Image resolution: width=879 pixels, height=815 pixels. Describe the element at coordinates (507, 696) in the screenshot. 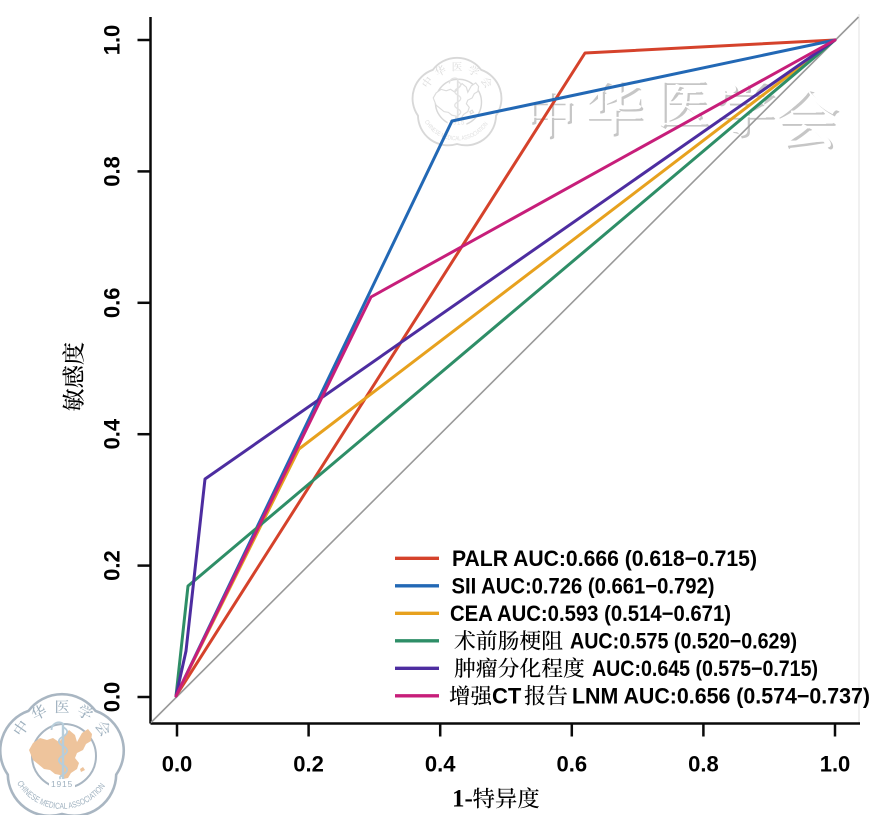

I see `svg-text: CT` at that location.